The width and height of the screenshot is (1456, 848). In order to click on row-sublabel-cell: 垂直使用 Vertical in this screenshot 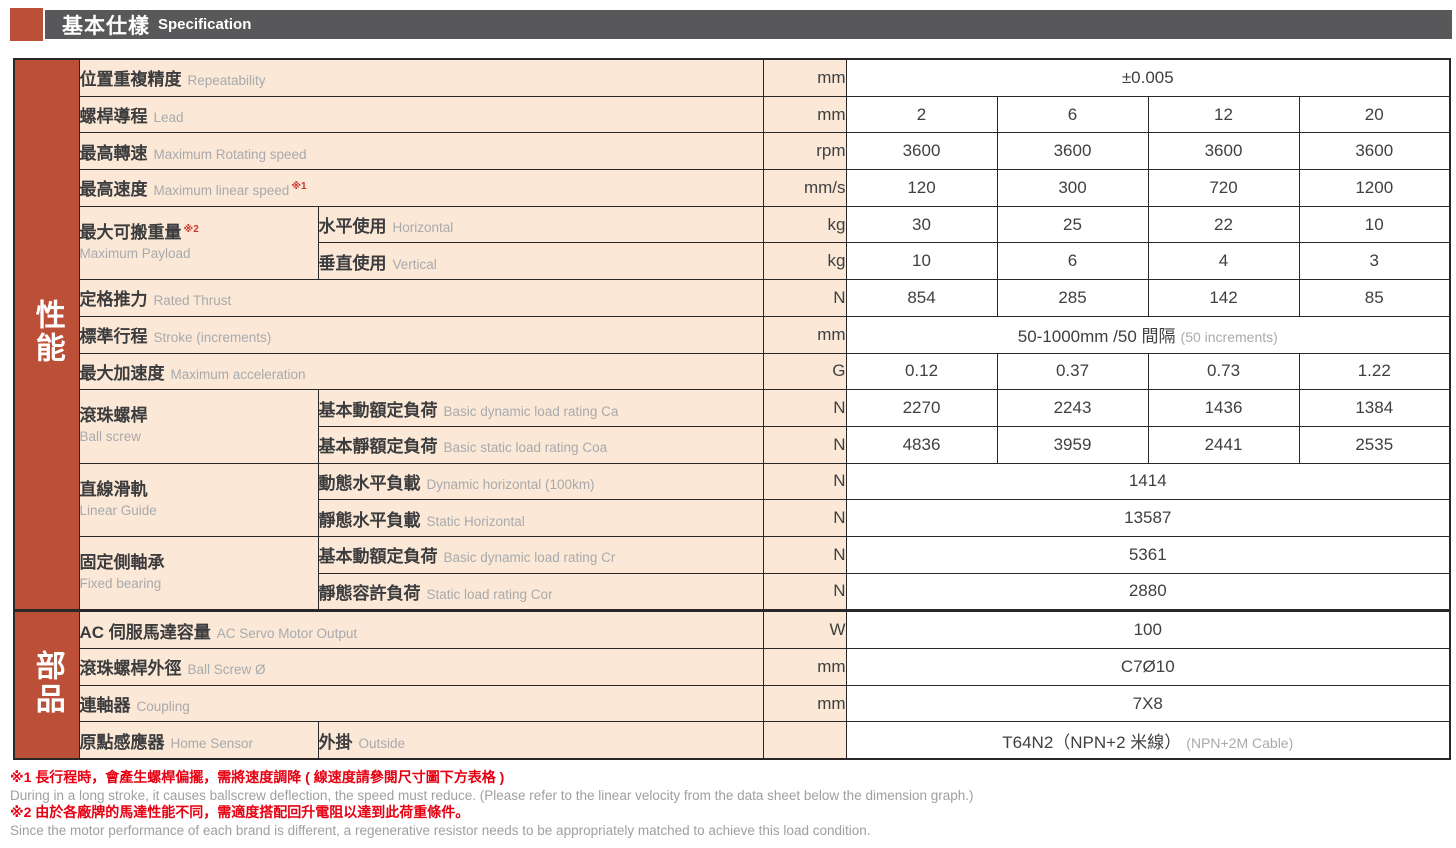, I will do `click(540, 261)`.